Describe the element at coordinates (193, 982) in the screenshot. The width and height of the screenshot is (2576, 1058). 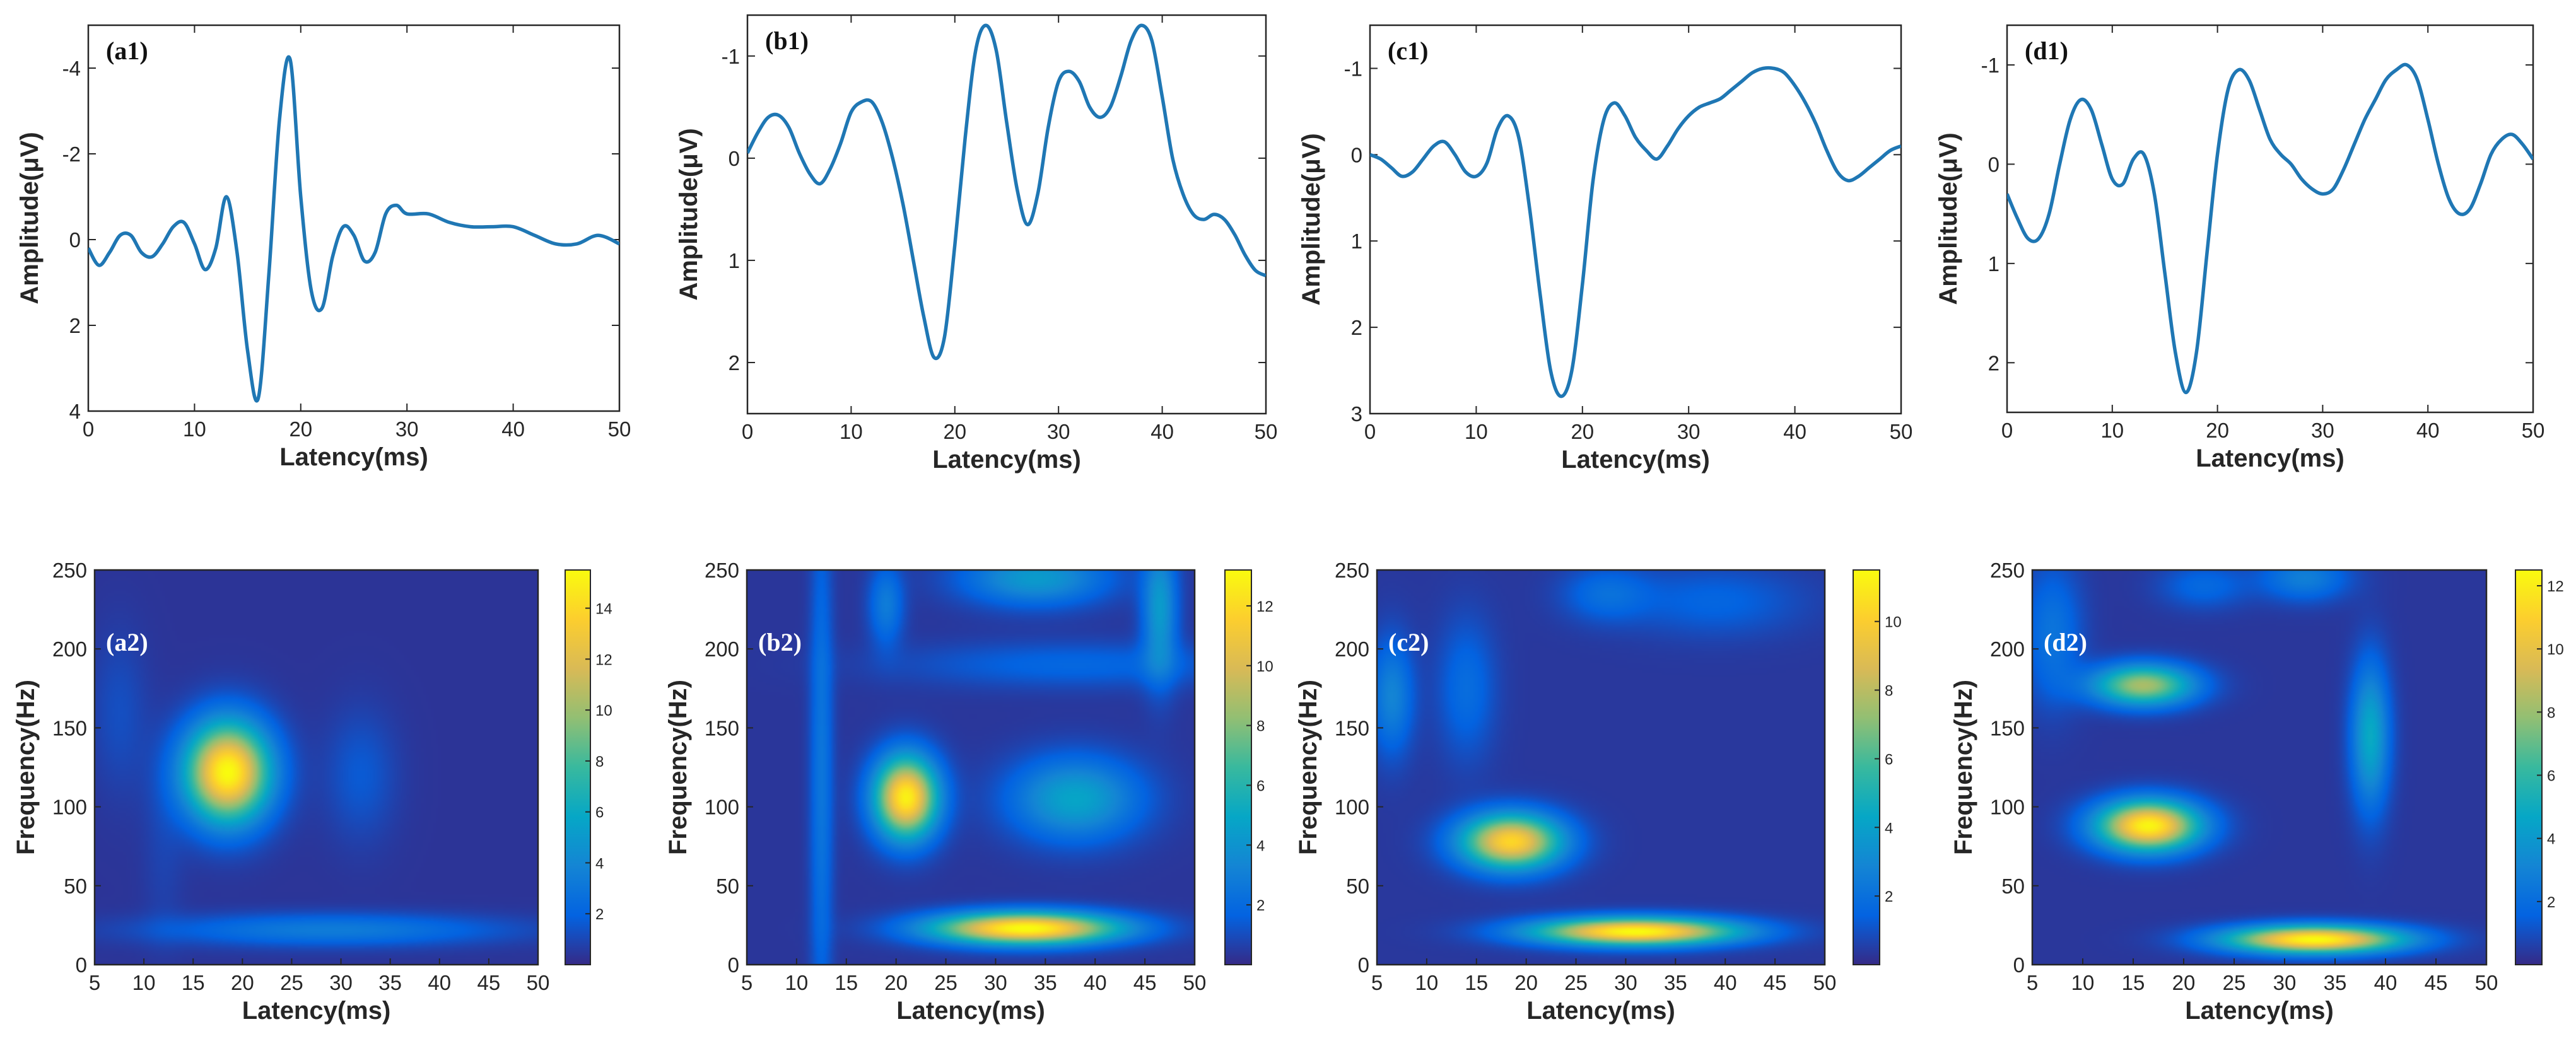
I see `x-tick-label: 15` at that location.